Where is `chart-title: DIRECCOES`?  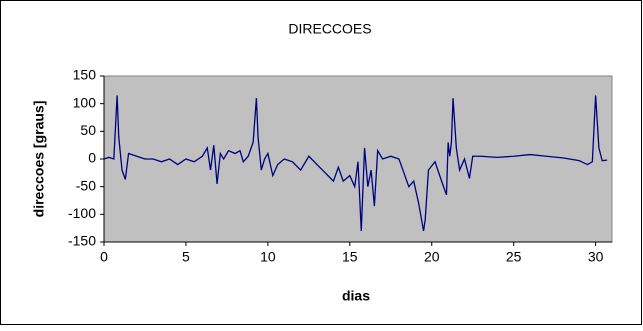 chart-title: DIRECCOES is located at coordinates (329, 29).